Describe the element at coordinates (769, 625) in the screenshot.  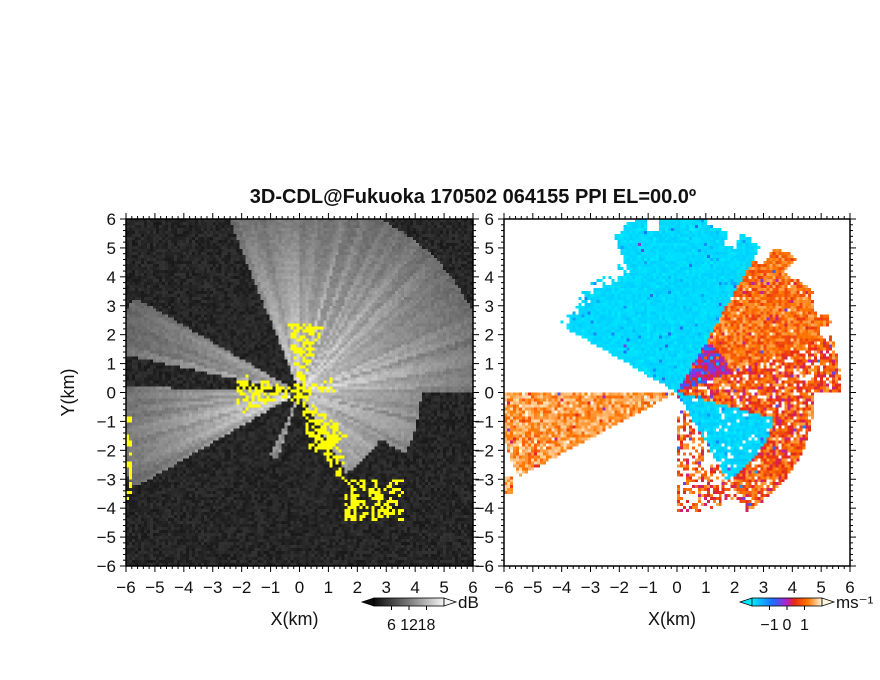
I see `colorbar-tick-label: −1` at that location.